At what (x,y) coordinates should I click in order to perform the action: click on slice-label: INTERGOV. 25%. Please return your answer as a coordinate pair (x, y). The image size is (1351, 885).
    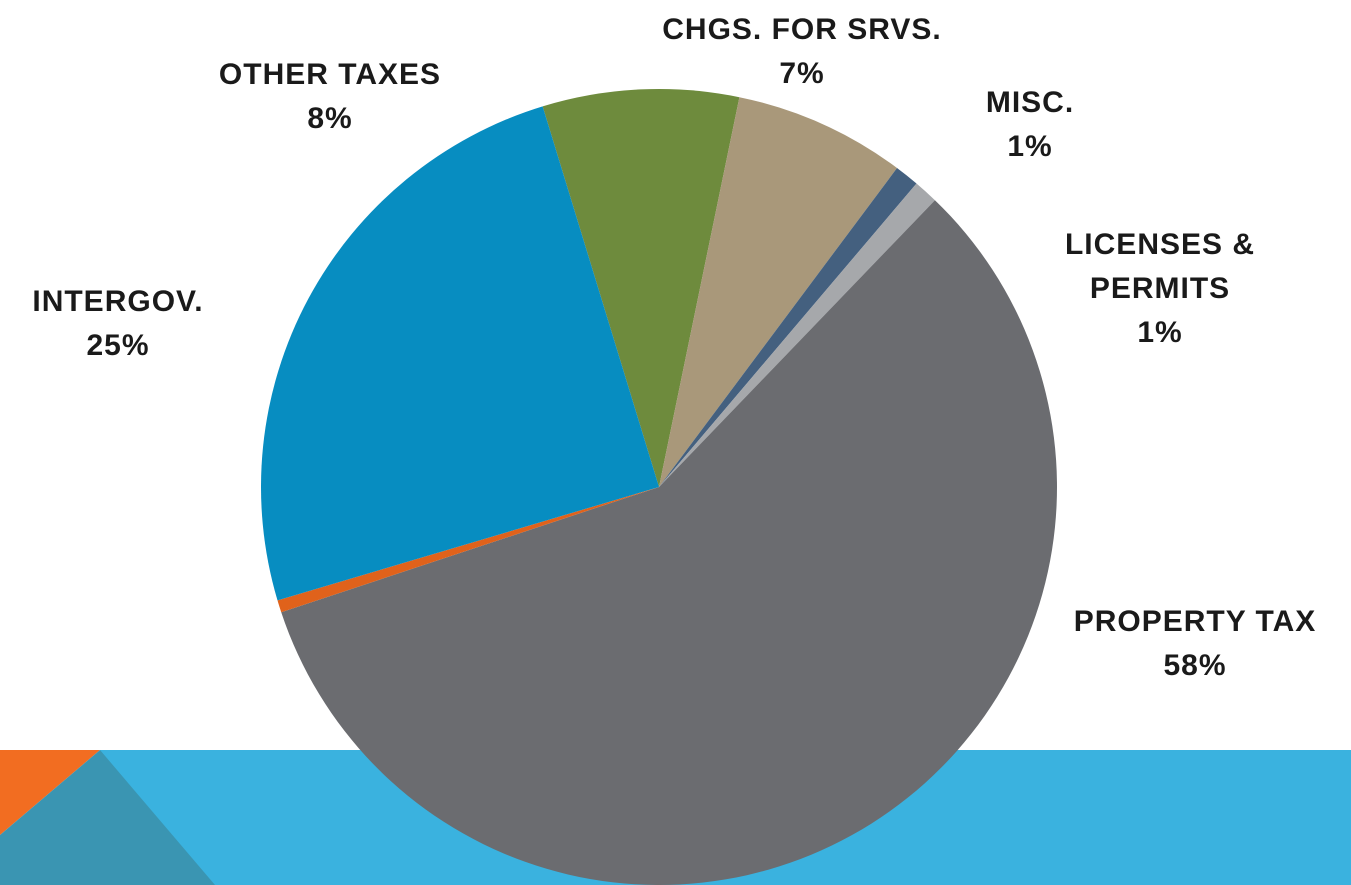
    Looking at the image, I should click on (121, 324).